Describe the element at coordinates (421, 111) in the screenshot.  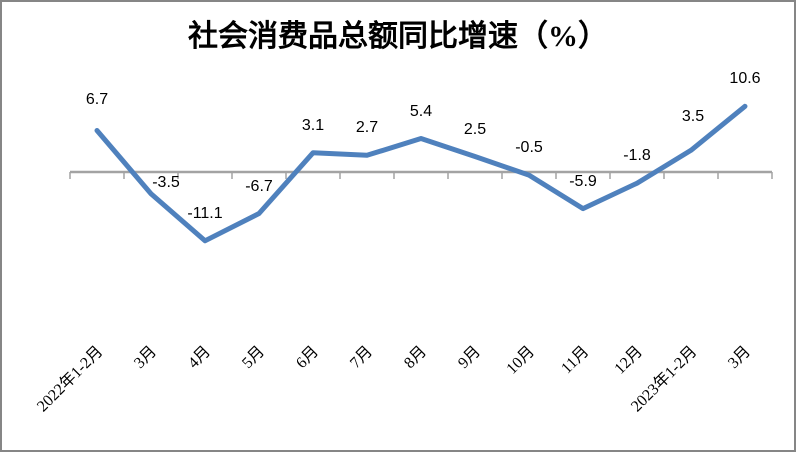
I see `data-label: 5.4` at that location.